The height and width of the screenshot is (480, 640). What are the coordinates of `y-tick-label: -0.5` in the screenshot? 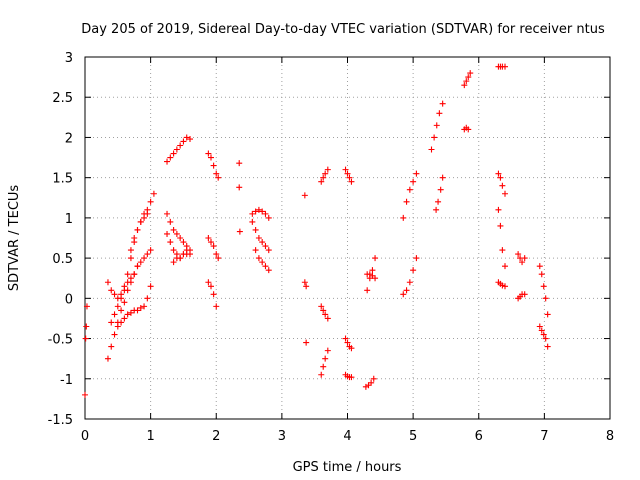 It's located at (60, 340).